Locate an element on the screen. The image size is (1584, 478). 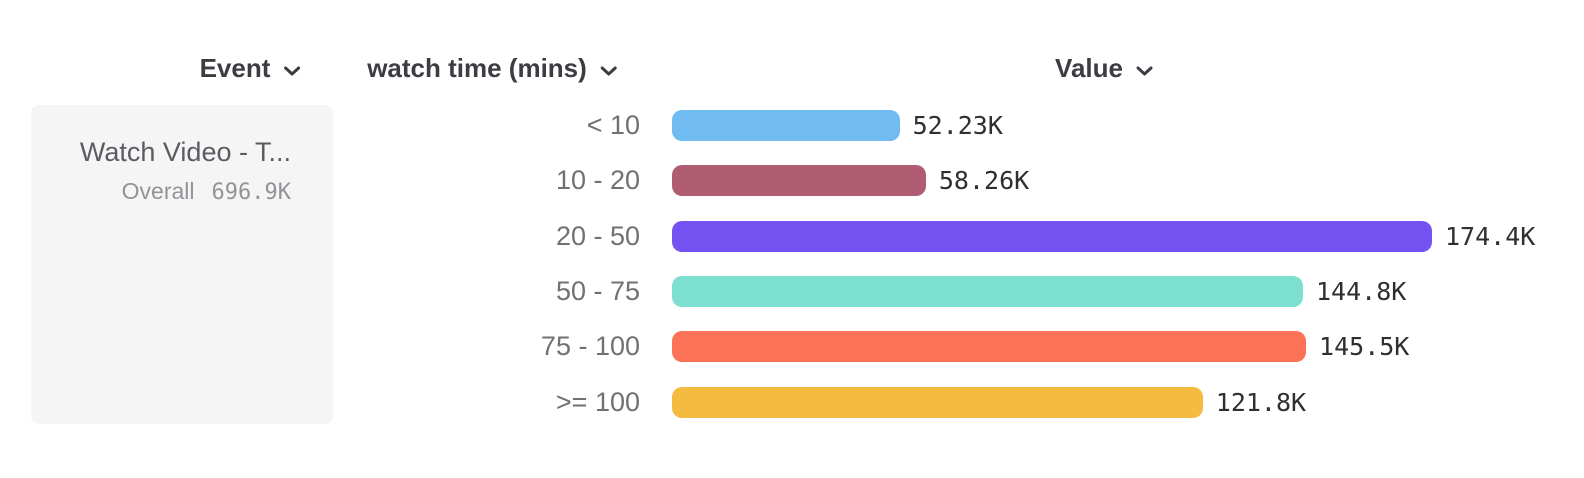
bar-value-label: 121.8K is located at coordinates (1261, 402).